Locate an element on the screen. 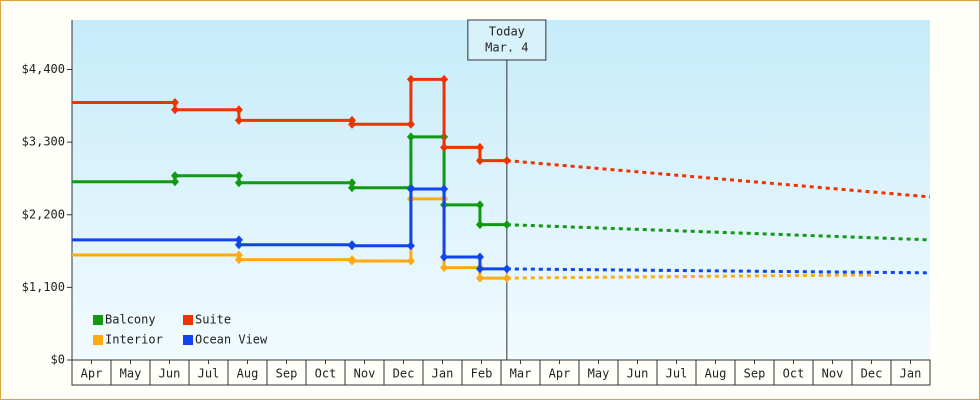  legend-label: Ocean View is located at coordinates (231, 340).